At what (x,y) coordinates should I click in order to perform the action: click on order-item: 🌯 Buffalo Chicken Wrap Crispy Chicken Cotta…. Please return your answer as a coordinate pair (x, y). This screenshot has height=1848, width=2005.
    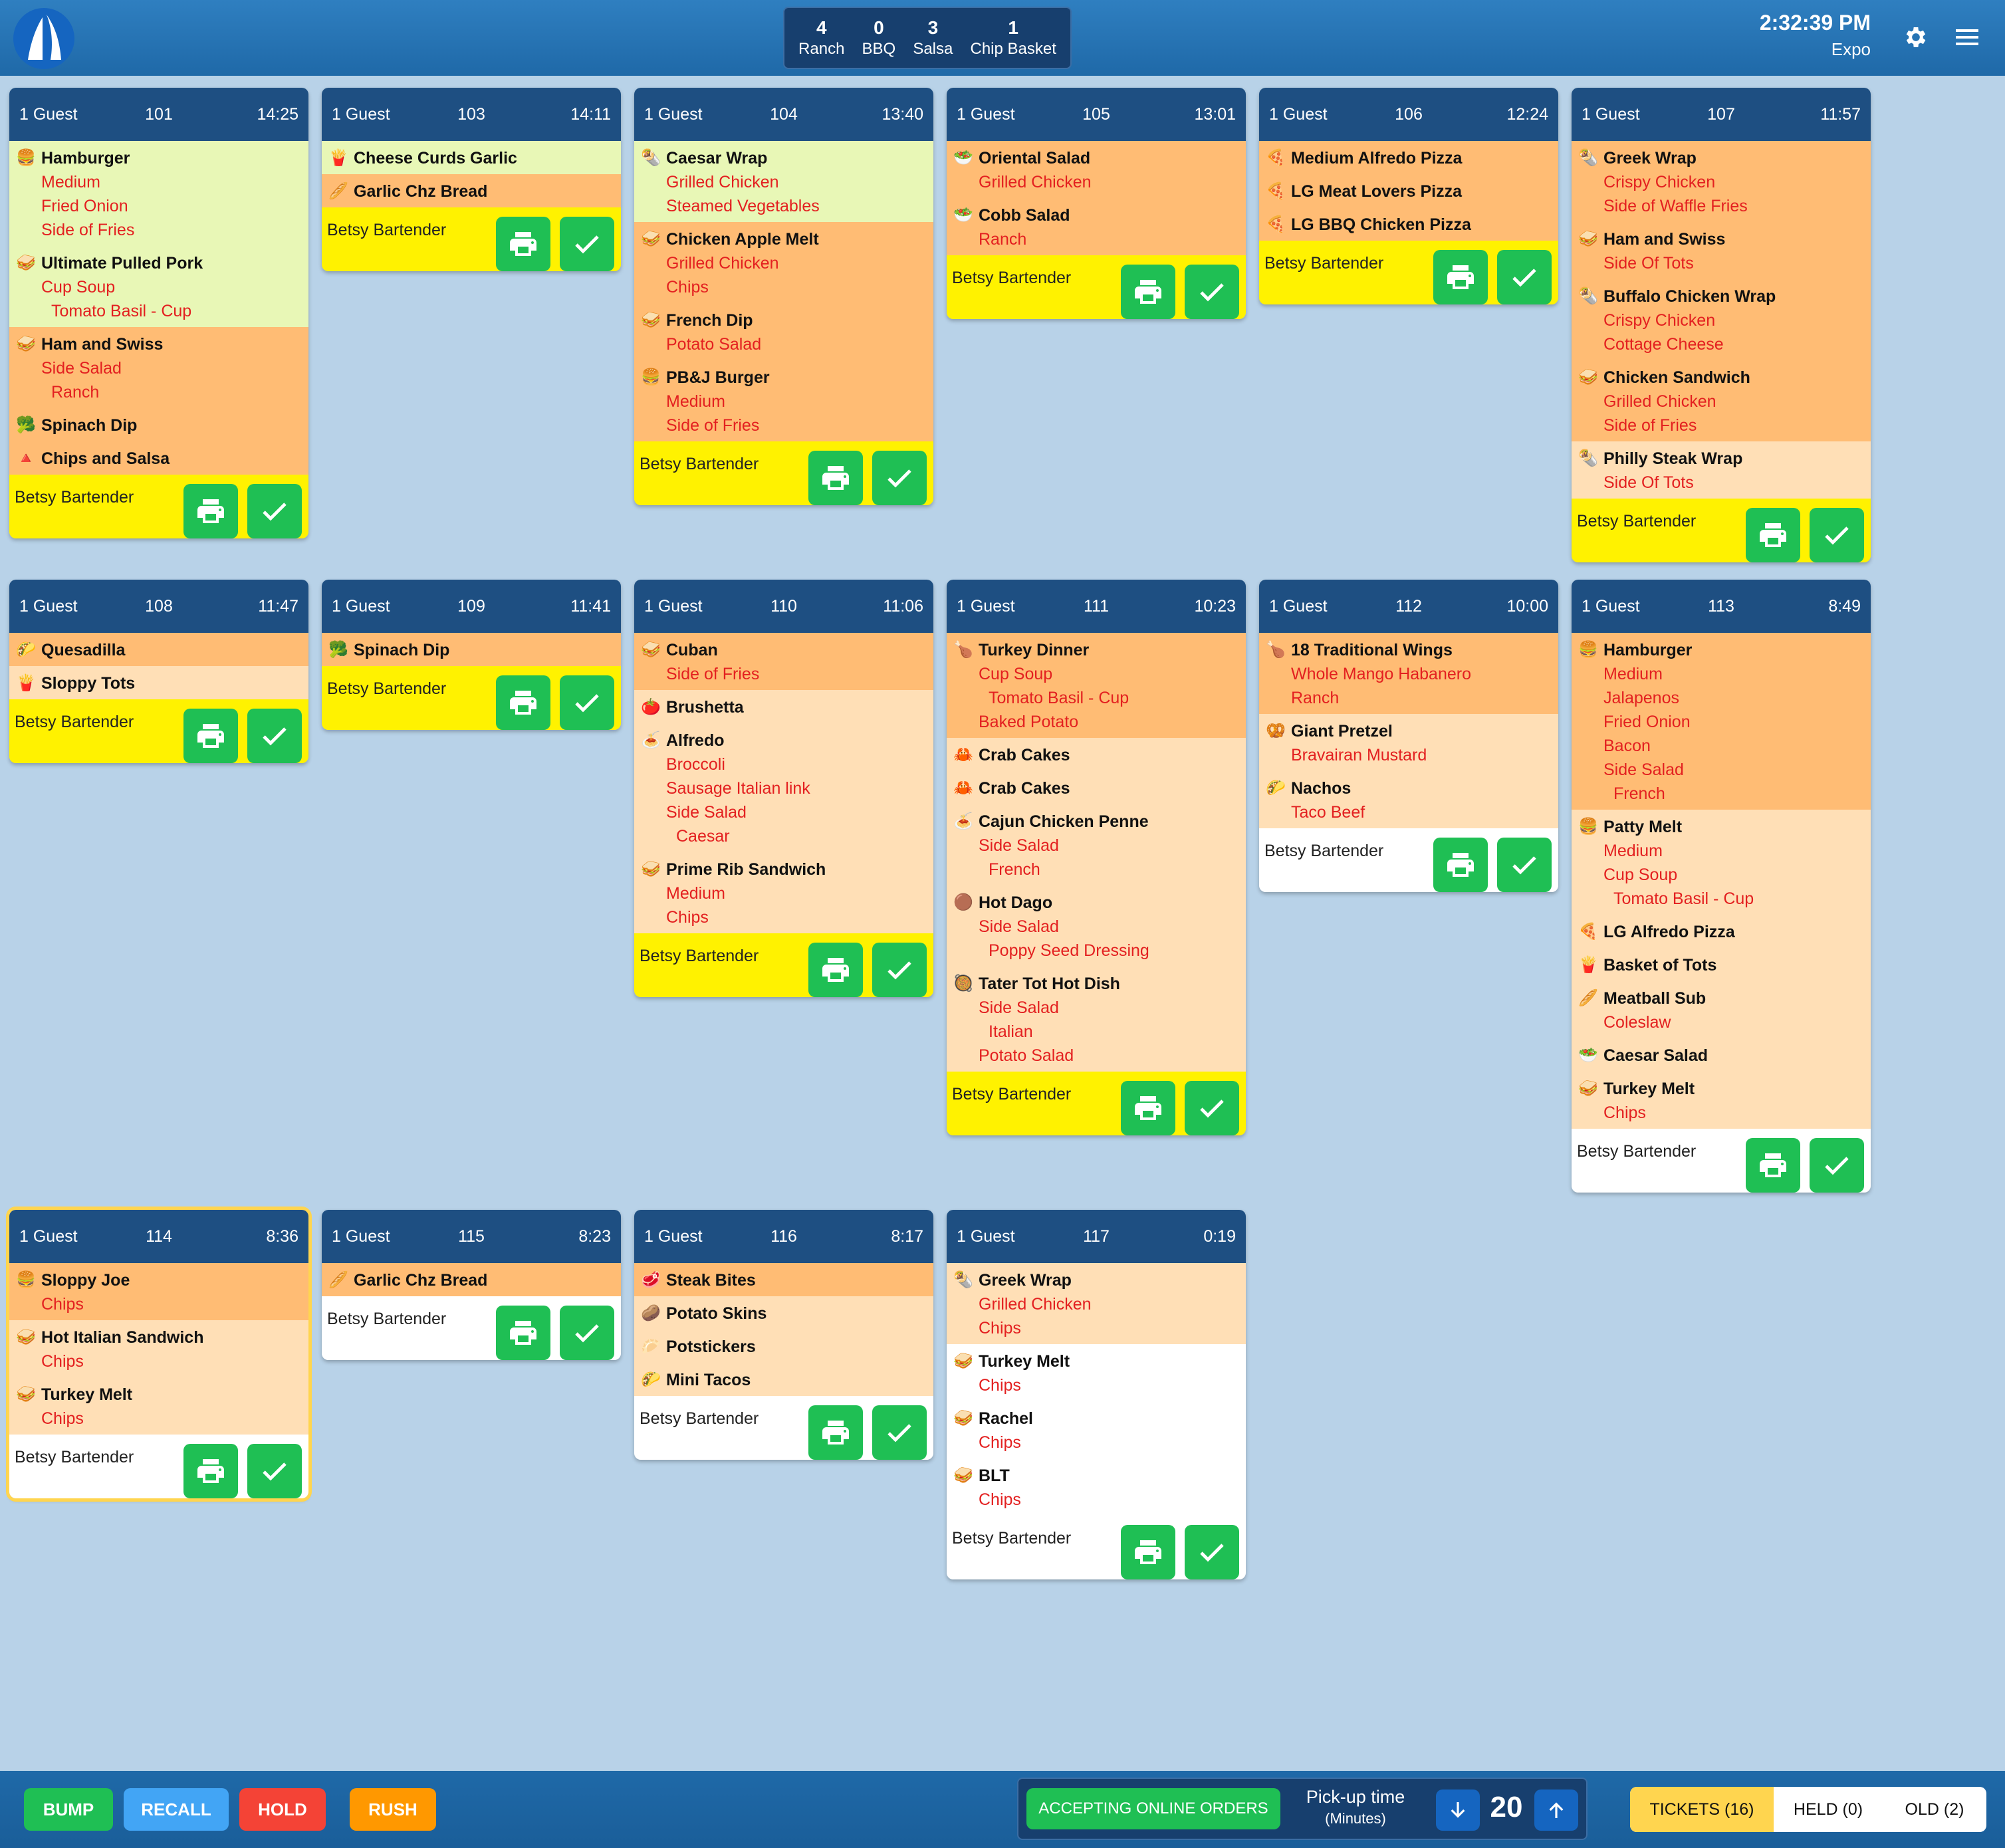
    Looking at the image, I should click on (1722, 320).